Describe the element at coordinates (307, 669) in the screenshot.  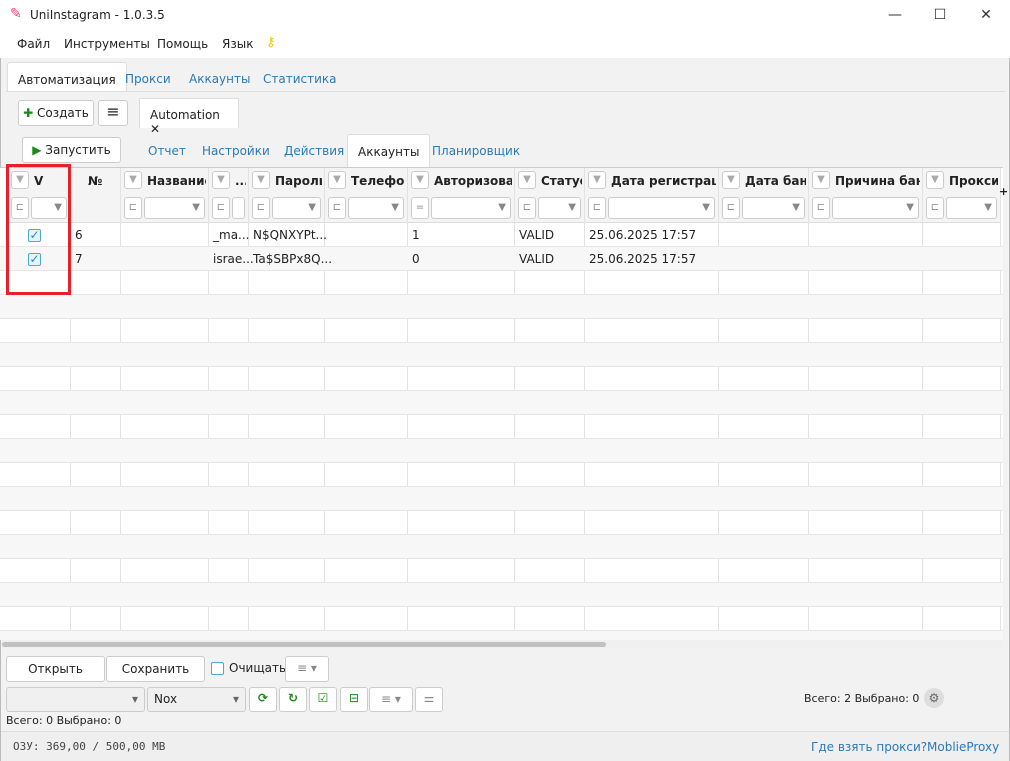
I see `options-dropdown: ≡ ▾` at that location.